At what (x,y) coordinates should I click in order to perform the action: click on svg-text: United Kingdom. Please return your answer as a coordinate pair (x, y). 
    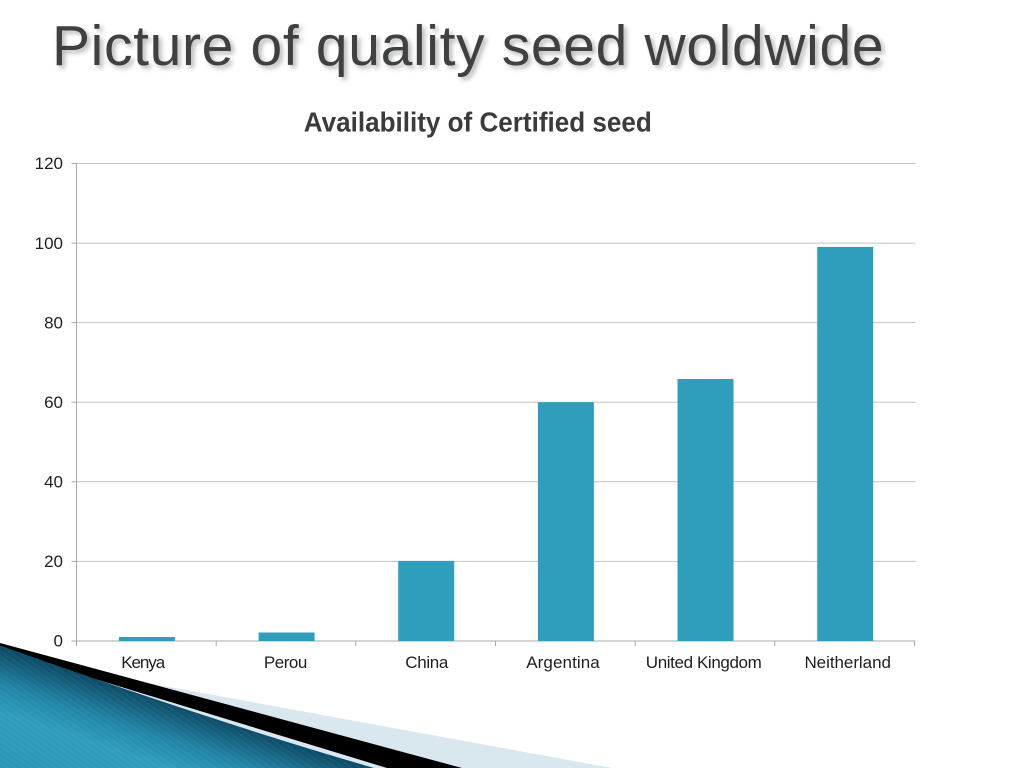
    Looking at the image, I should click on (704, 662).